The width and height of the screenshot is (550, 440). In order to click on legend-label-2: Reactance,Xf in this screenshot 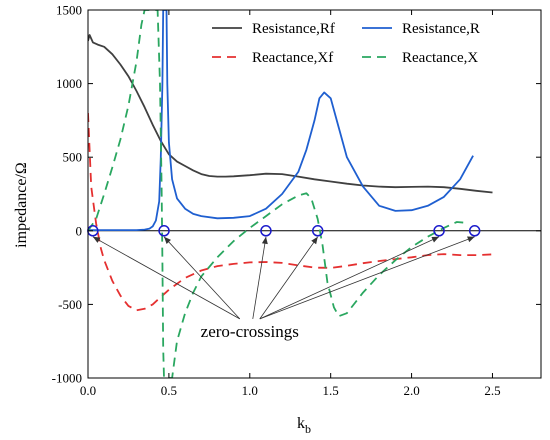, I will do `click(292, 58)`.